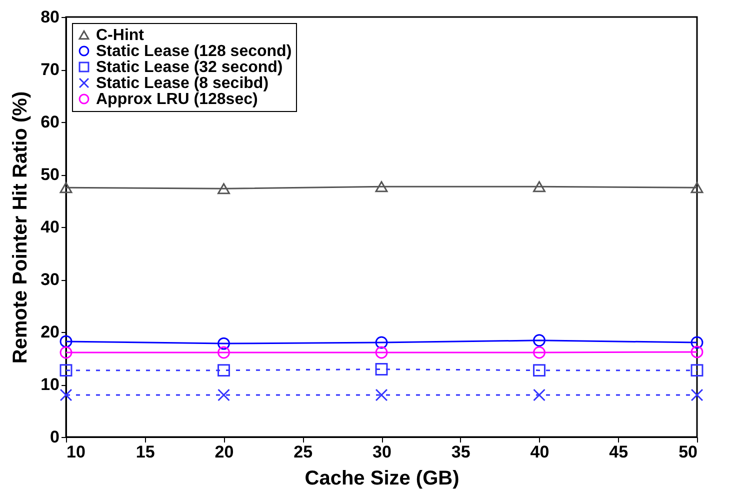  What do you see at coordinates (303, 452) in the screenshot?
I see `x-tick-label: 25` at bounding box center [303, 452].